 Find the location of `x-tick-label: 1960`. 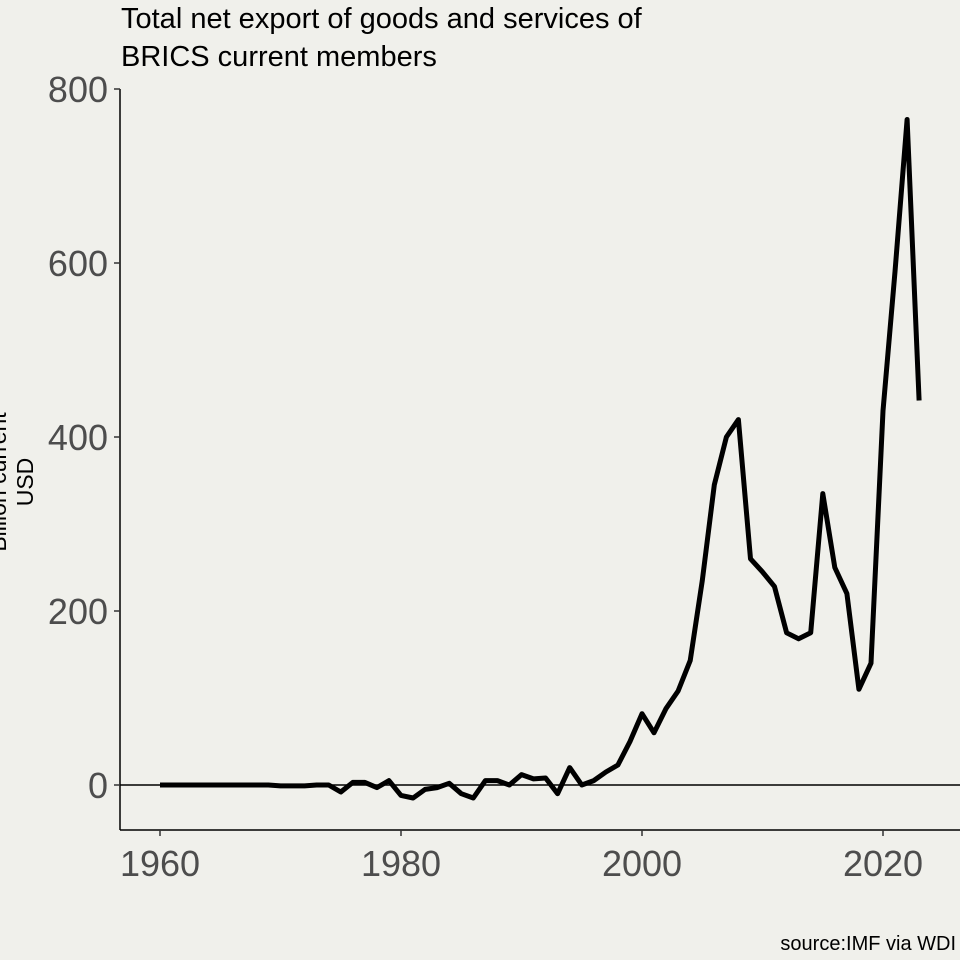

x-tick-label: 1960 is located at coordinates (160, 863).